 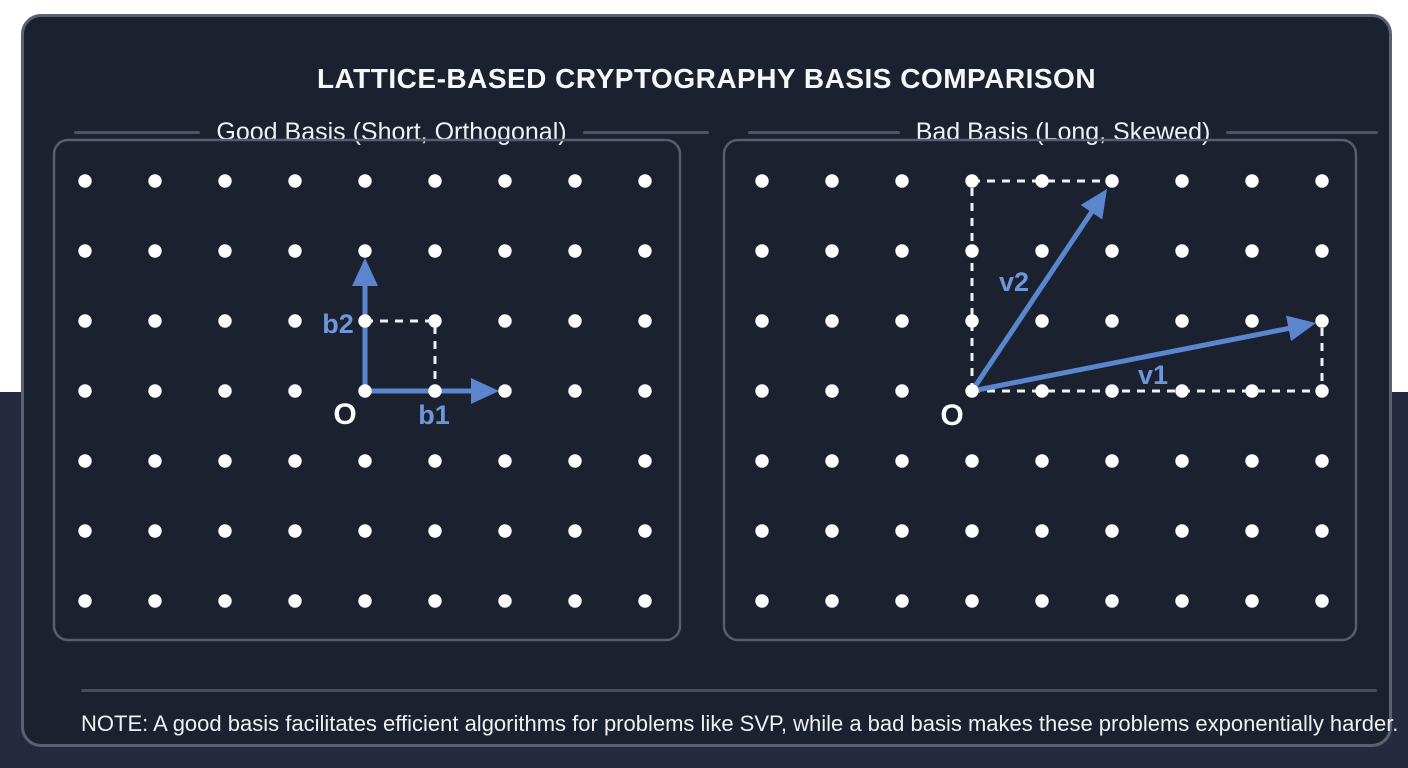 I want to click on note-divider, so click(x=729, y=690).